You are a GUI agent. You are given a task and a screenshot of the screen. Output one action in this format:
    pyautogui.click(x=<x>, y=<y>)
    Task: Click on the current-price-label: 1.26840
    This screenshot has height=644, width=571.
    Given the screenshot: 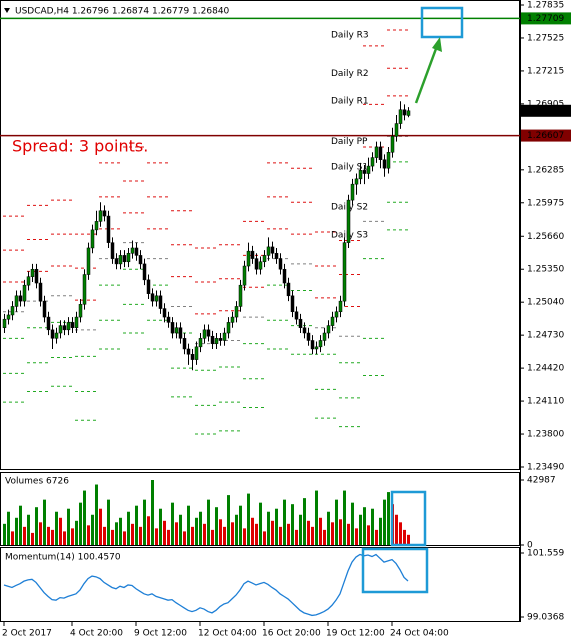 What is the action you would take?
    pyautogui.click(x=545, y=111)
    